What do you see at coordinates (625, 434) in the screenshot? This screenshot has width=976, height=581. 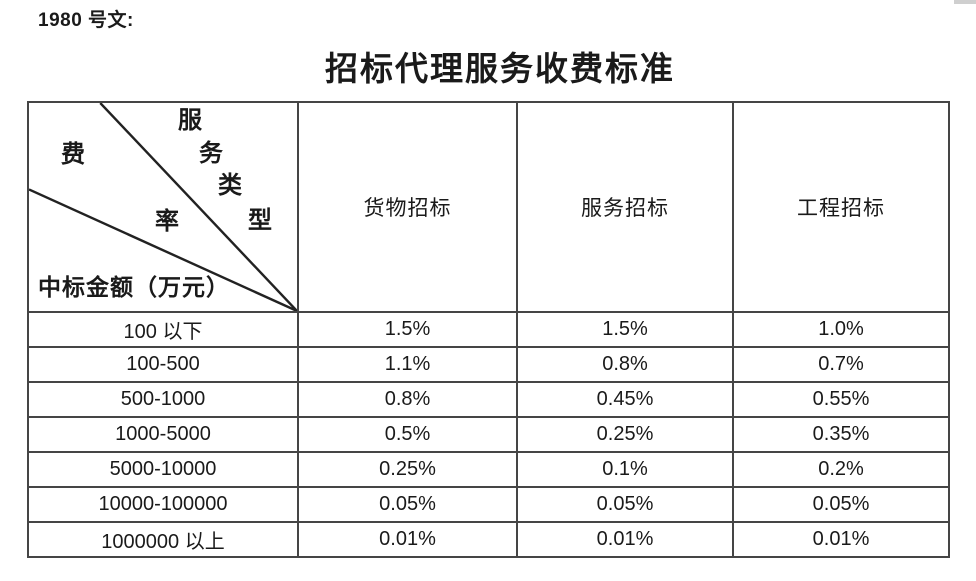 I see `services-rate: 0.25%` at bounding box center [625, 434].